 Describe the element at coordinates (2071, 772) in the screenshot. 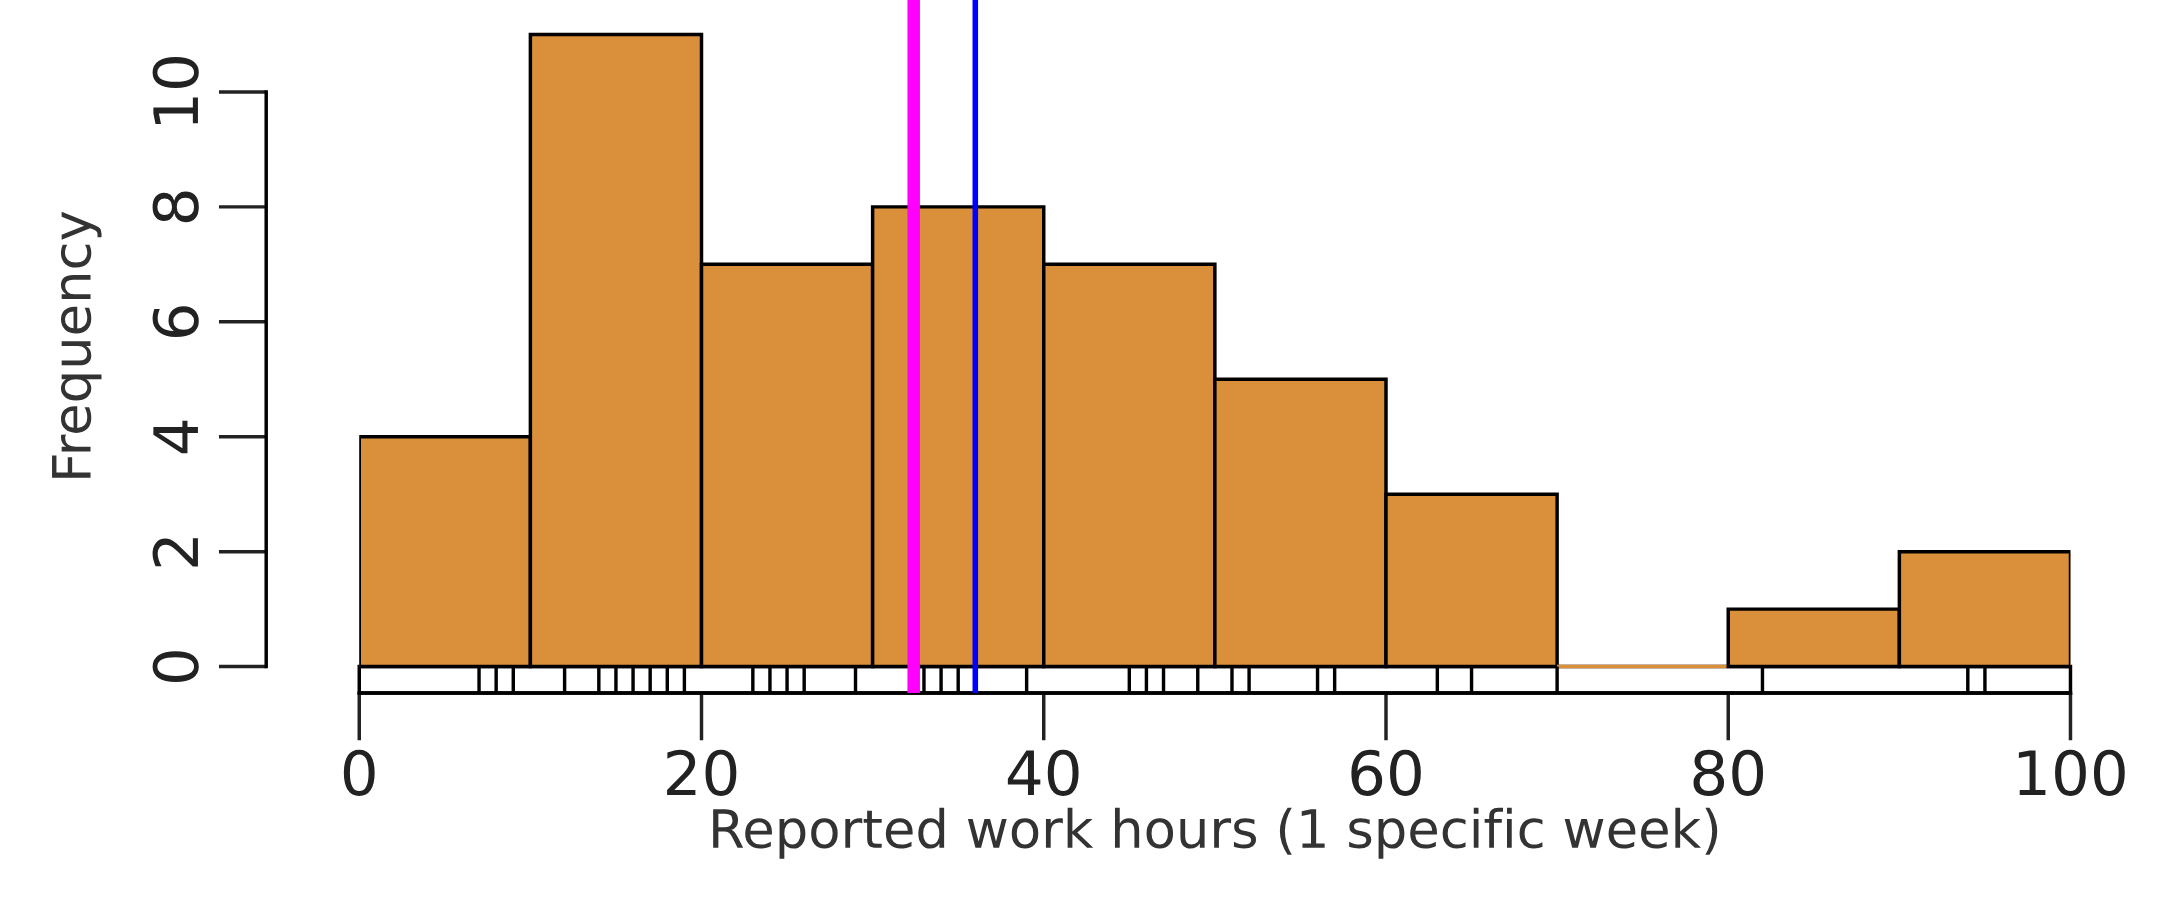

I see `x-tick-label: 100` at that location.